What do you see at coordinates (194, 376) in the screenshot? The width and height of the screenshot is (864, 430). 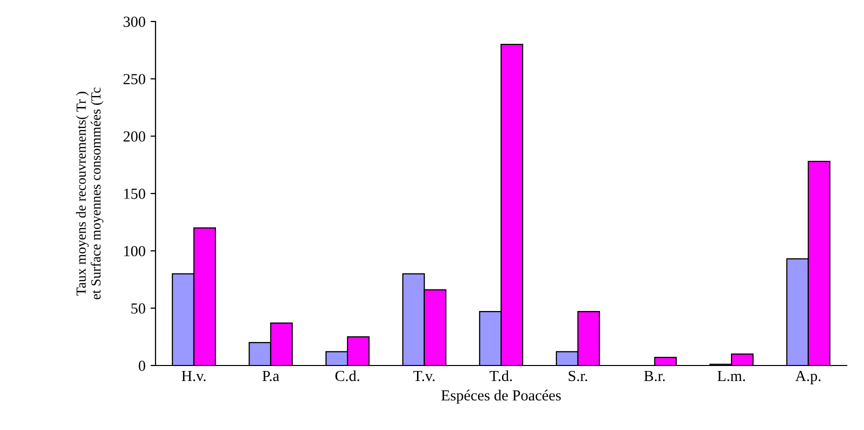 I see `x-tick-label: H.v.` at bounding box center [194, 376].